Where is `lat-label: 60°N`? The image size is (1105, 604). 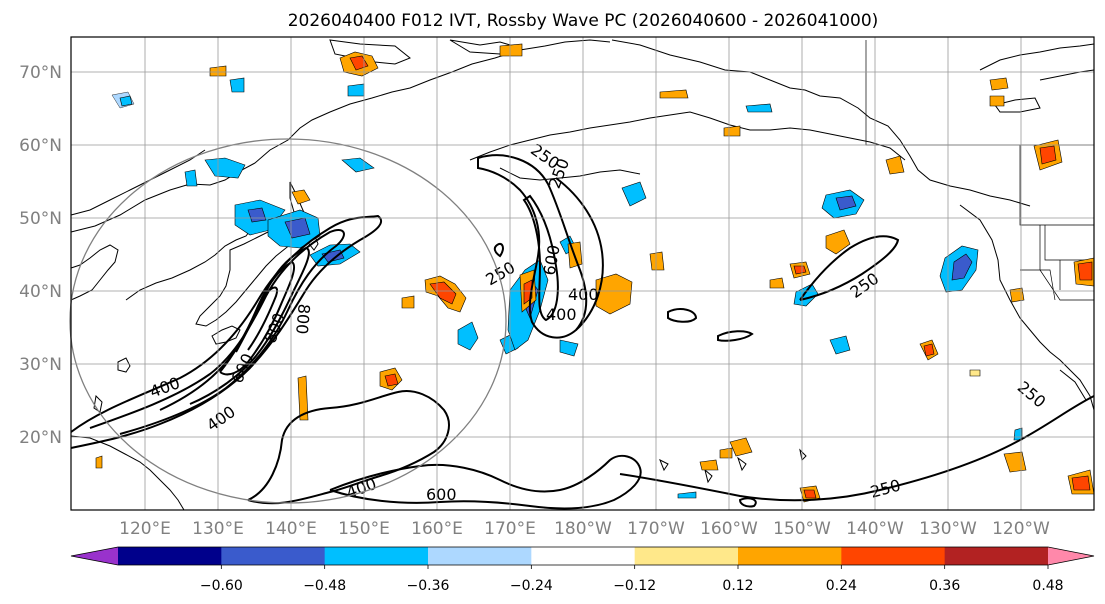
lat-label: 60°N is located at coordinates (40, 146).